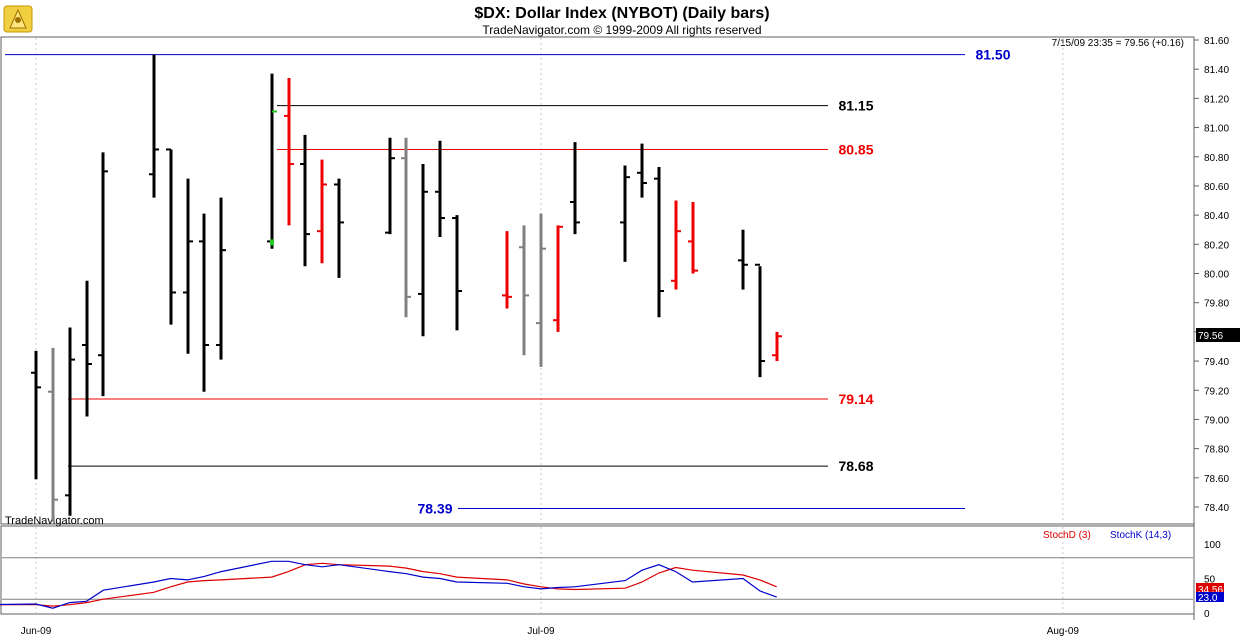 Image resolution: width=1245 pixels, height=640 pixels. What do you see at coordinates (1140, 535) in the screenshot?
I see `stoch-k-legend: StochK (14,3)` at bounding box center [1140, 535].